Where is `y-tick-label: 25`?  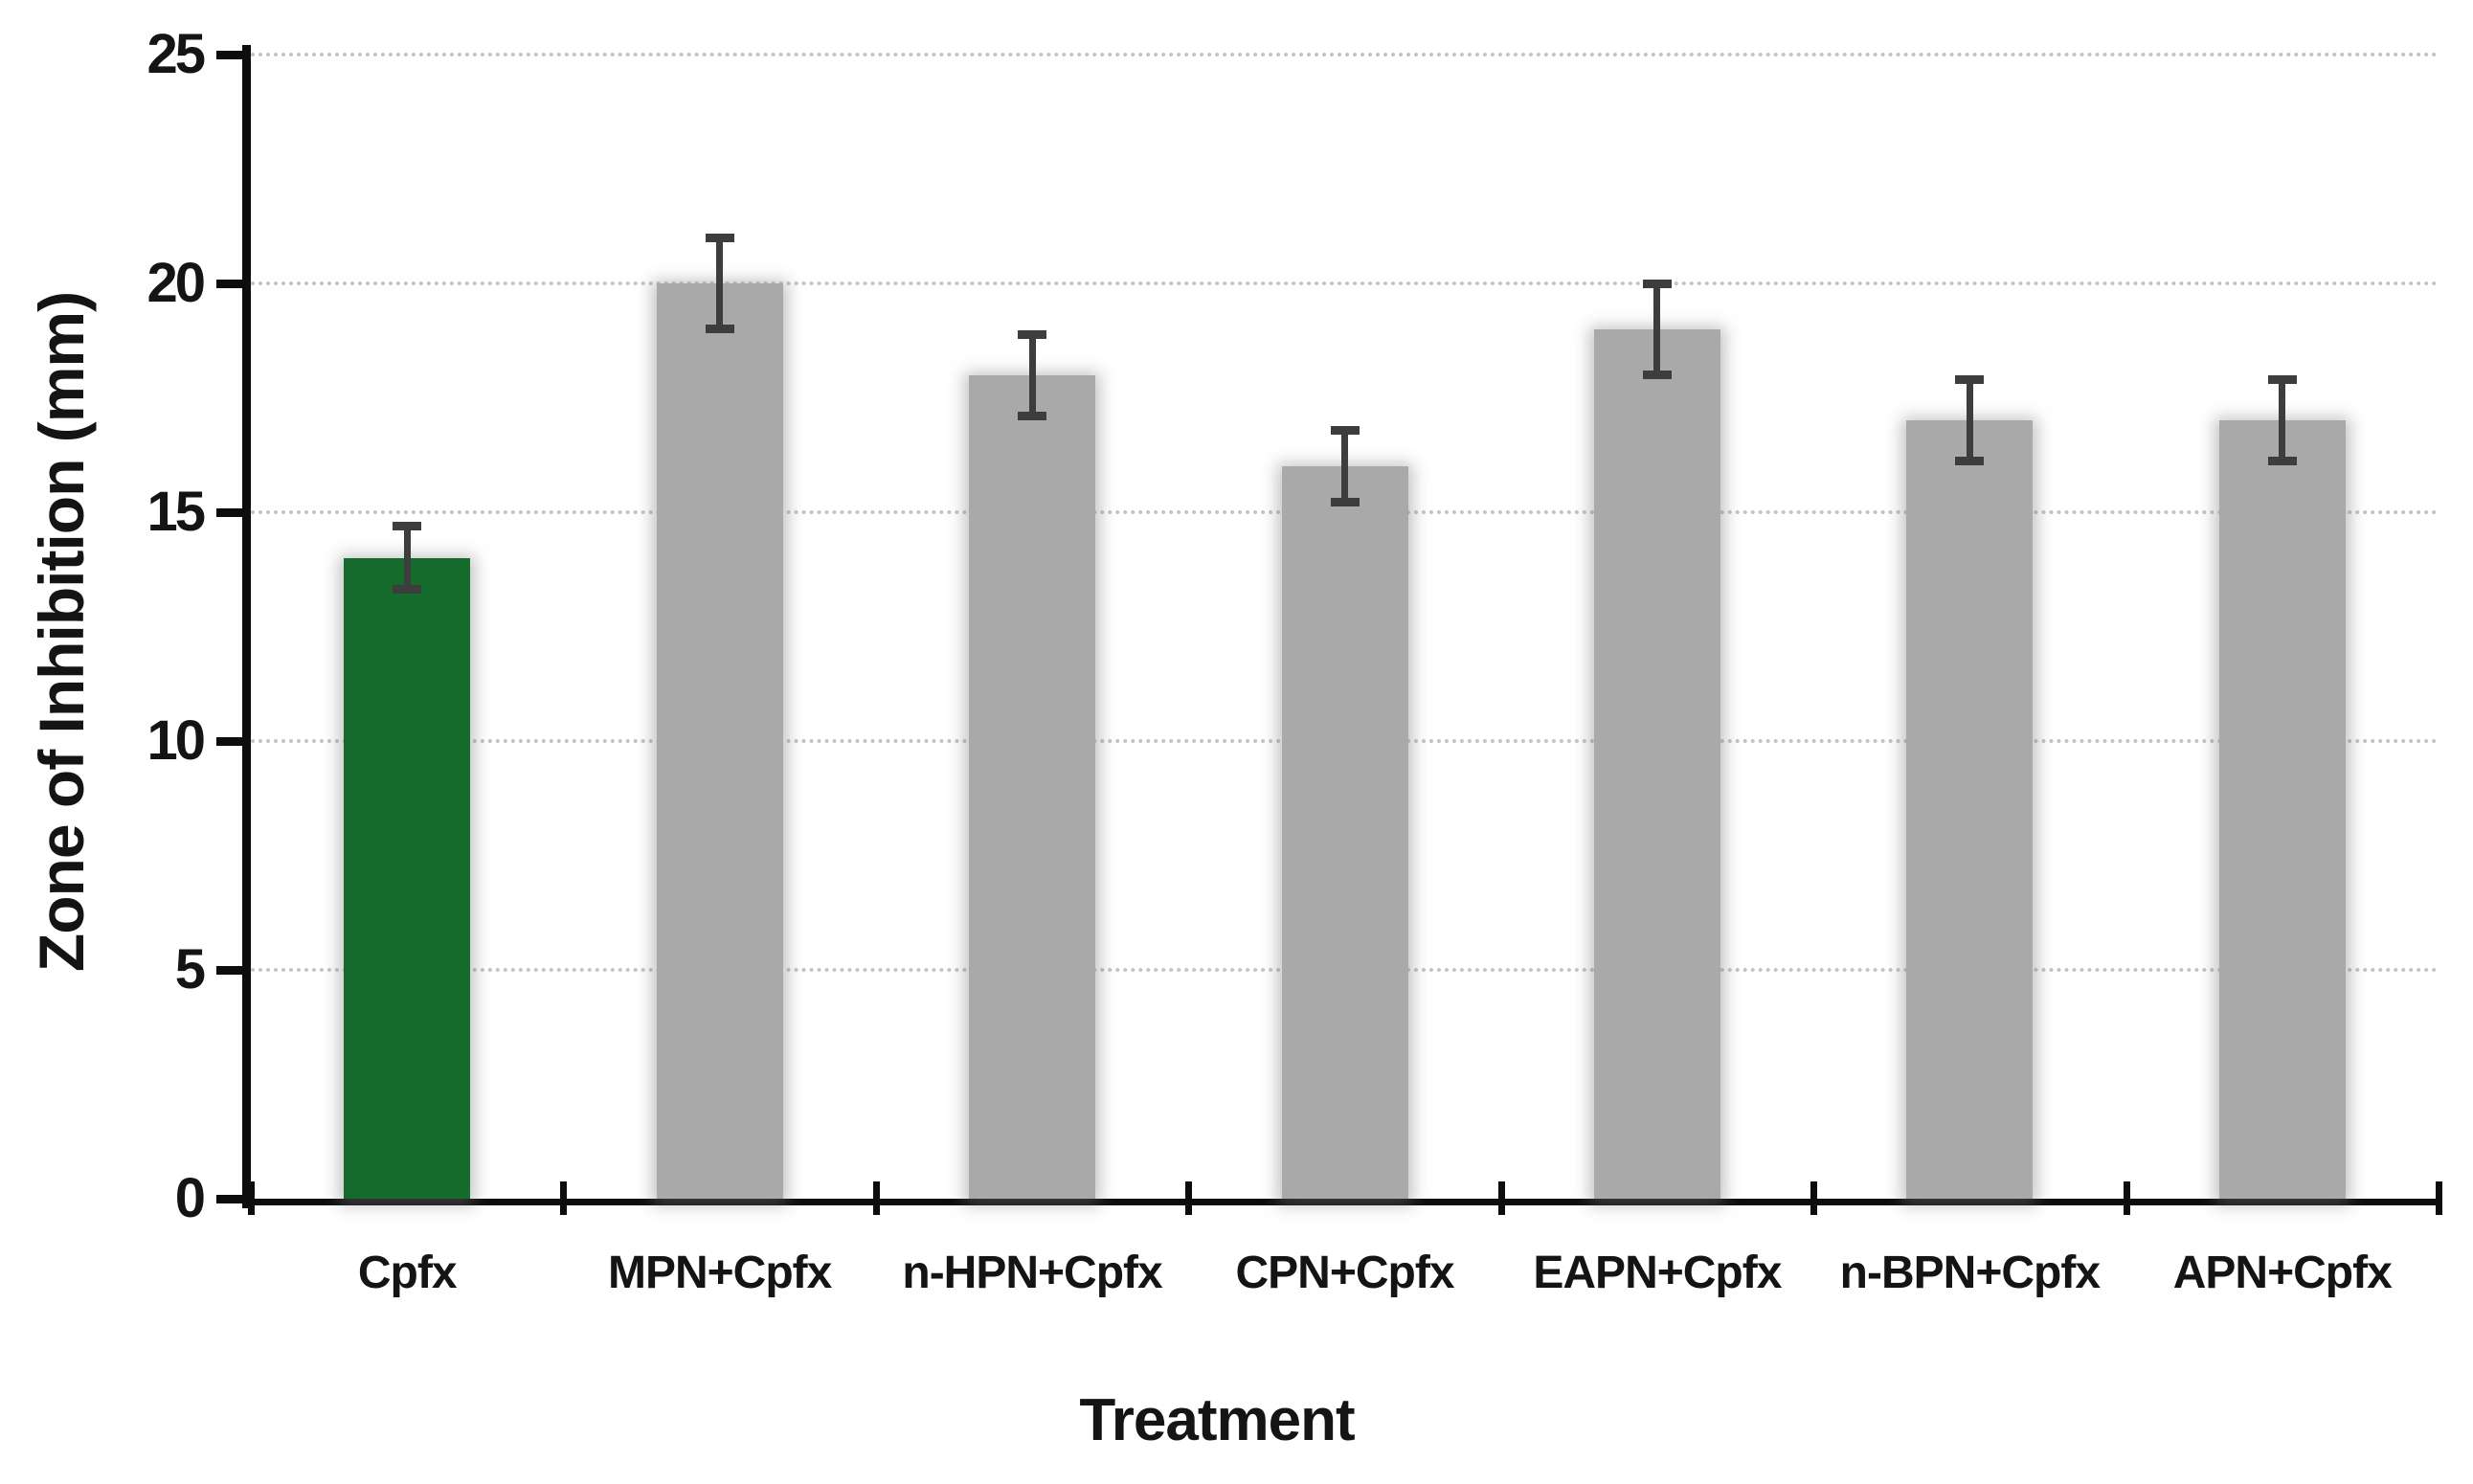 y-tick-label: 25 is located at coordinates (176, 54).